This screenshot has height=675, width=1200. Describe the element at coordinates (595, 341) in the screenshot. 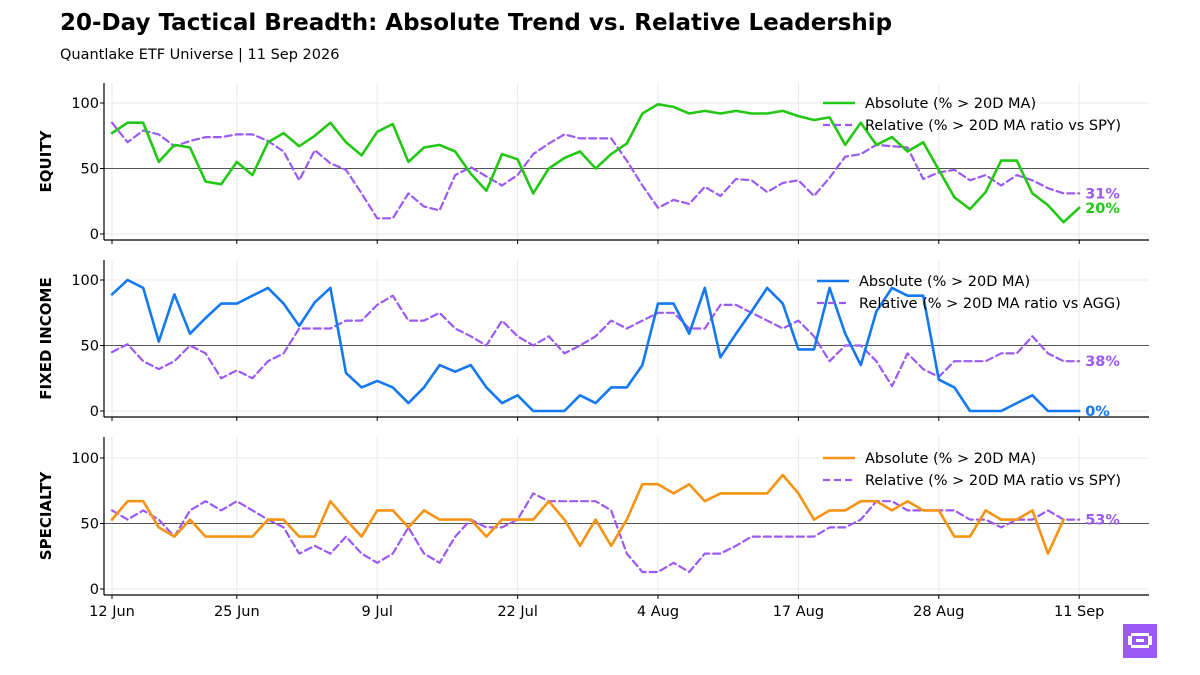

I see `series-line-fixed_income-relative` at that location.